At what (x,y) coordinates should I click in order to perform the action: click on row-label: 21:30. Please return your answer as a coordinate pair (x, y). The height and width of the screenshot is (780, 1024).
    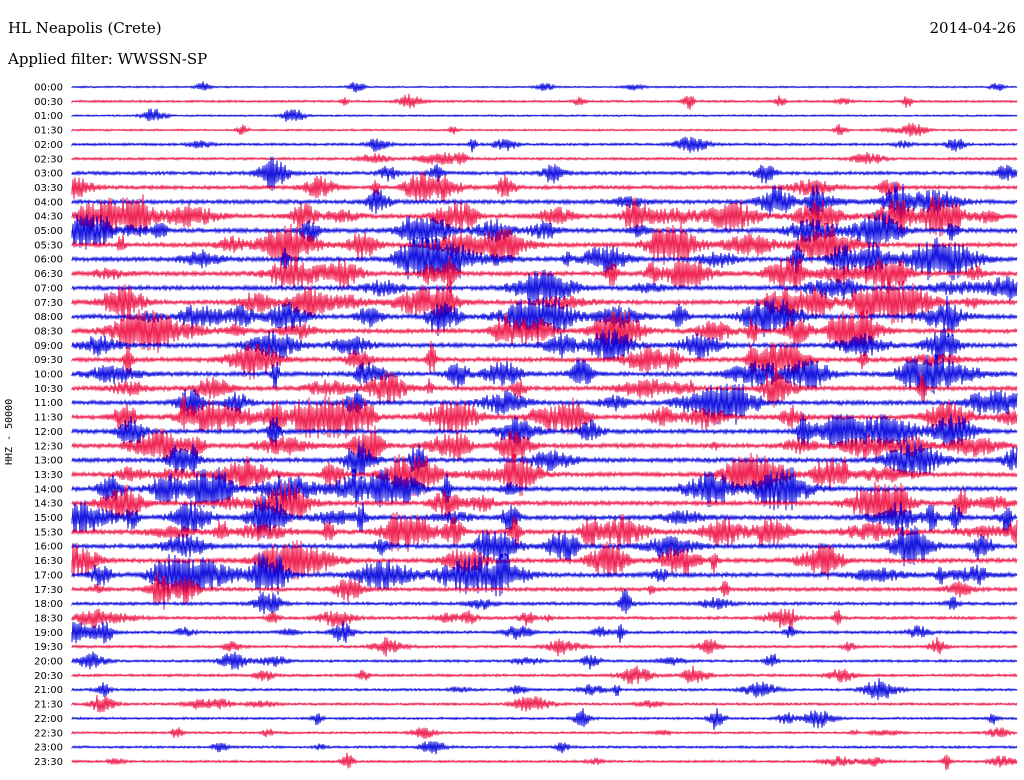
    Looking at the image, I should click on (48, 705).